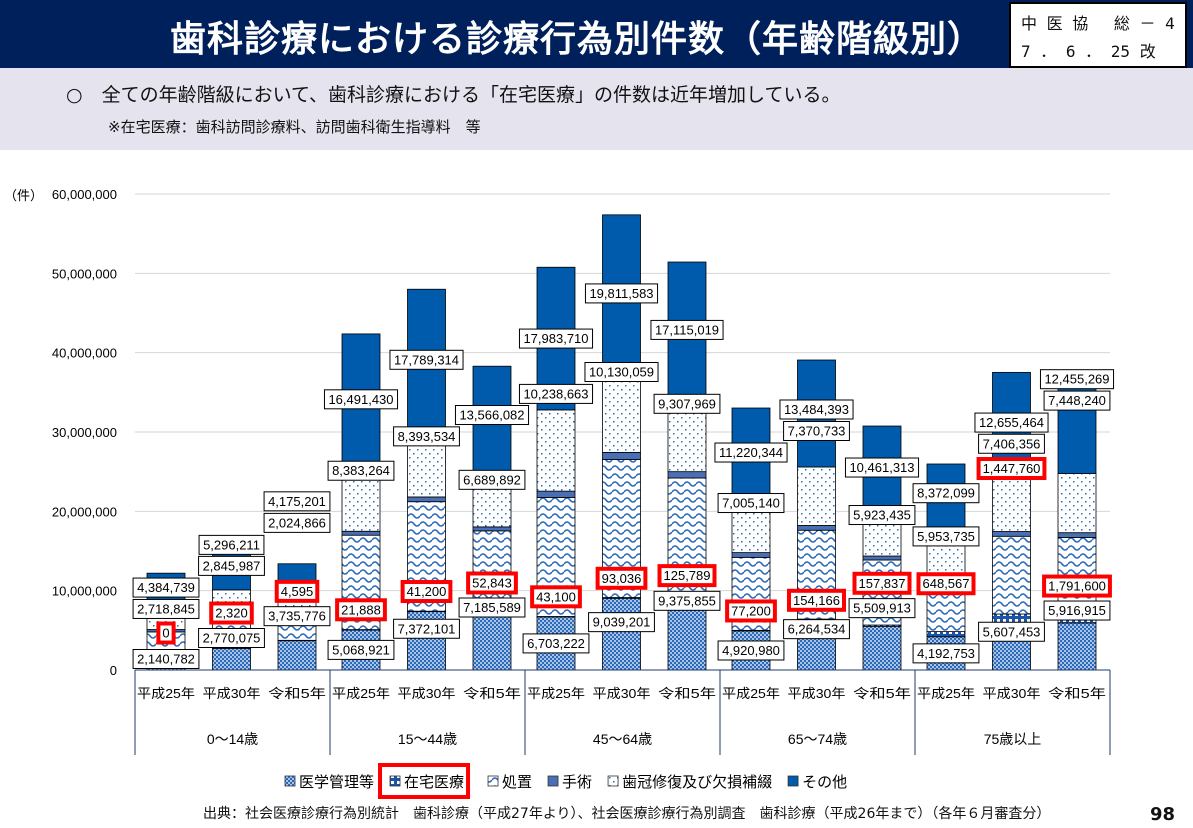 The image size is (1193, 828). I want to click on data-label: 7,005,140, so click(751, 503).